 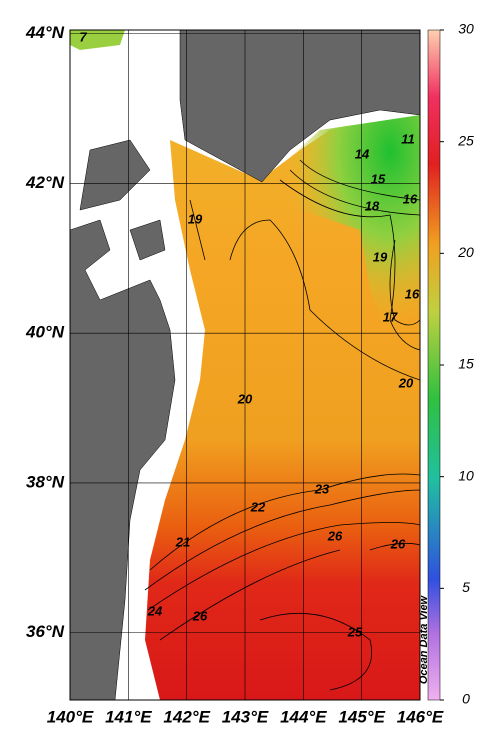 What do you see at coordinates (465, 252) in the screenshot?
I see `colorbar-label: 20` at bounding box center [465, 252].